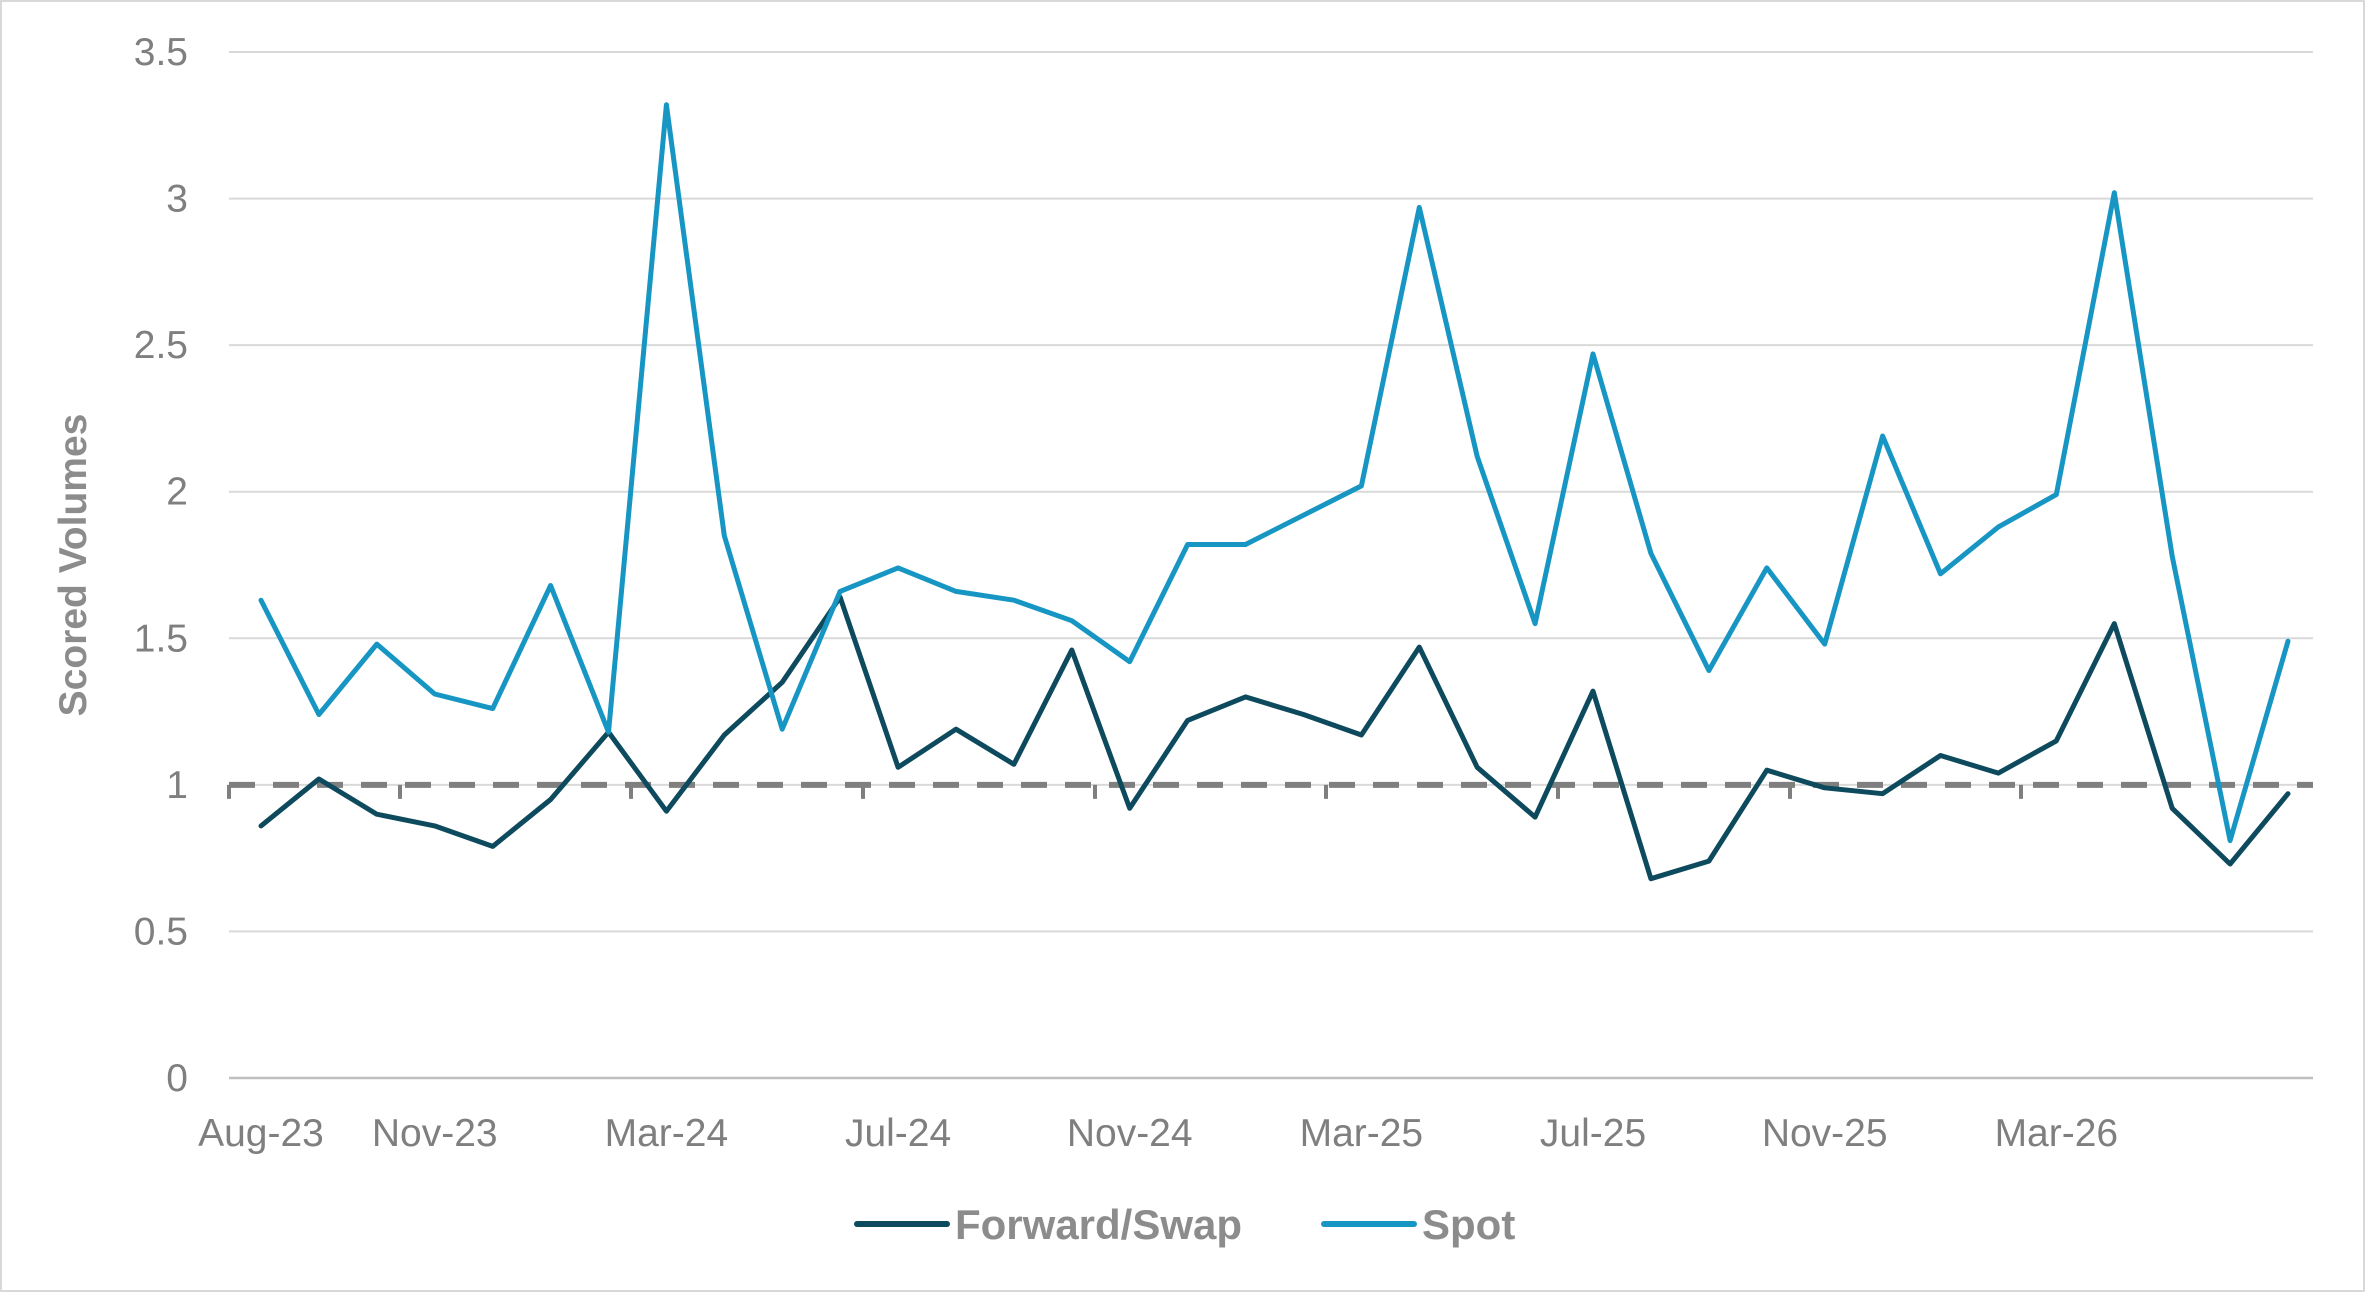  What do you see at coordinates (1098, 1224) in the screenshot?
I see `legend-label-forward-swap: Forward/Swap` at bounding box center [1098, 1224].